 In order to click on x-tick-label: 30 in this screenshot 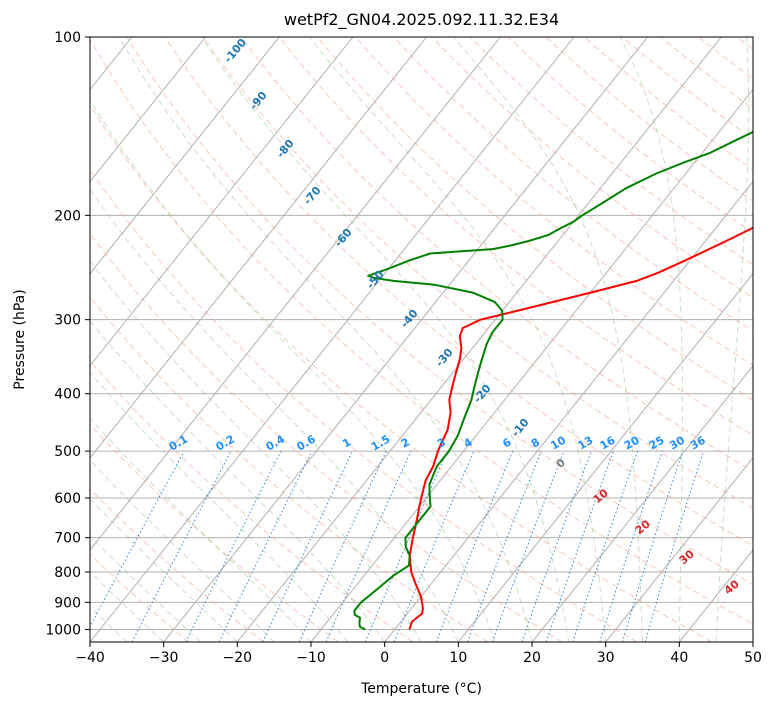, I will do `click(606, 658)`.